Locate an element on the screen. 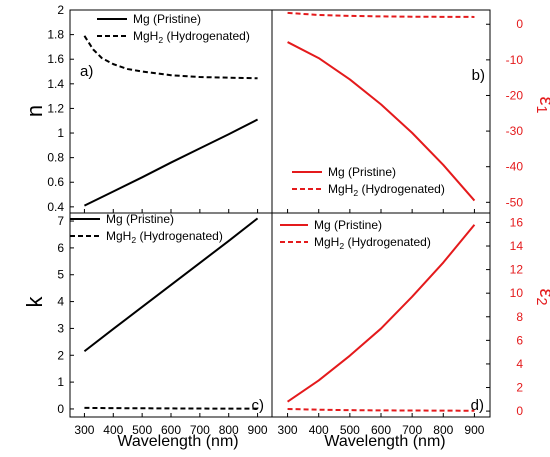 The image size is (550, 457). panel-label: c) is located at coordinates (258, 405).